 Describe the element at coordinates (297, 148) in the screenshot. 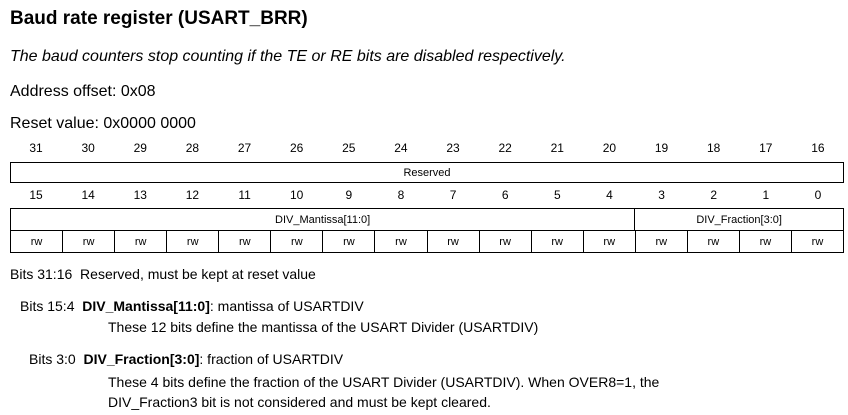

I see `bit-number: 26` at that location.